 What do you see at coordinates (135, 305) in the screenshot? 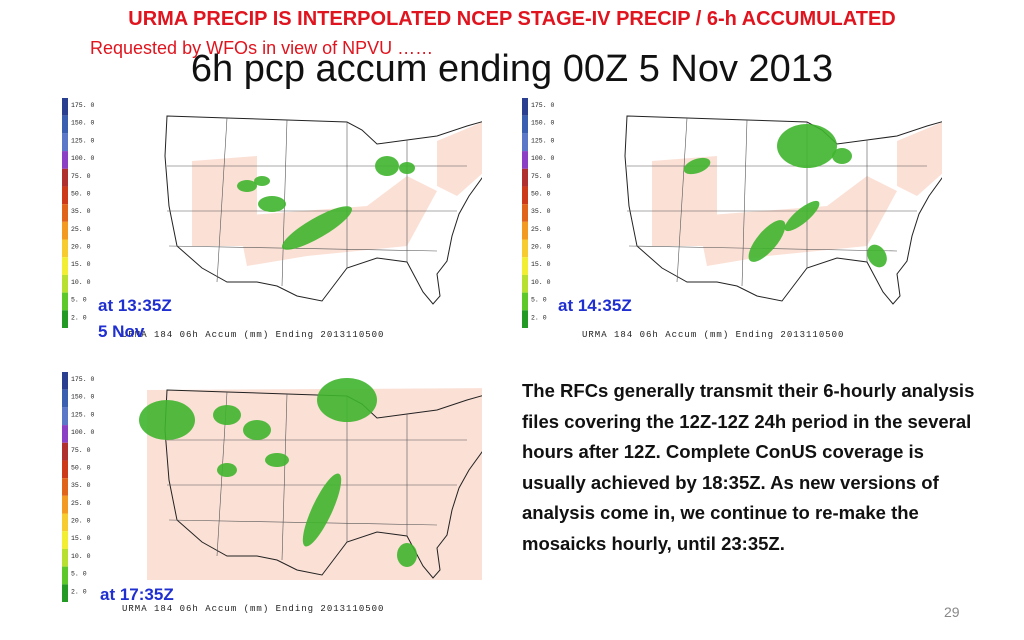
I see `timestamp-1: at 13:35Z` at bounding box center [135, 305].